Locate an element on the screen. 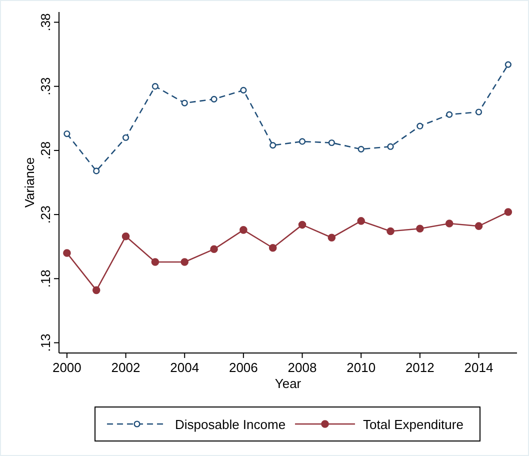  y-axis-title: Variance is located at coordinates (29, 182).